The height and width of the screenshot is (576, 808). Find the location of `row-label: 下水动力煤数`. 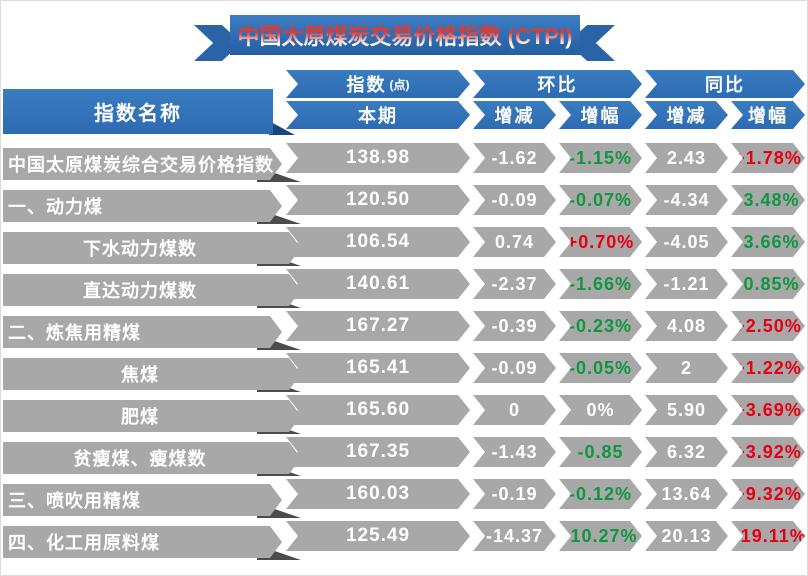

row-label: 下水动力煤数 is located at coordinates (152, 248).